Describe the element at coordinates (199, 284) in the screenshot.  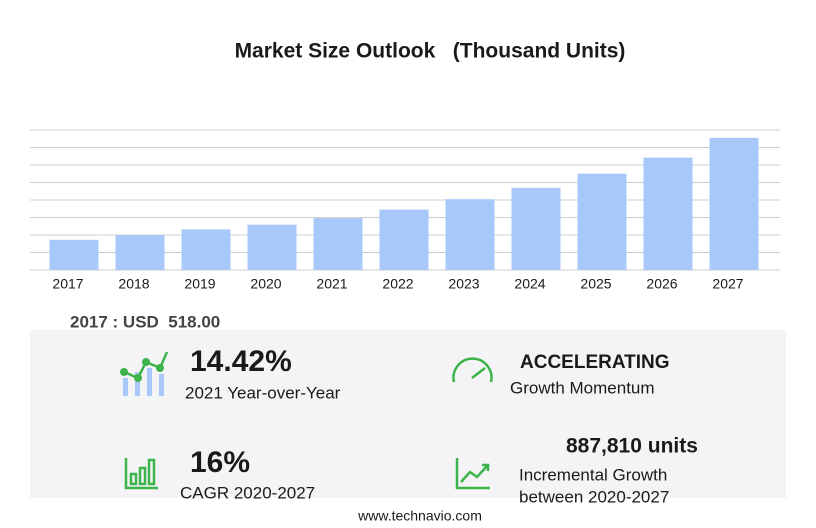
I see `x-tick-label: 2019` at that location.